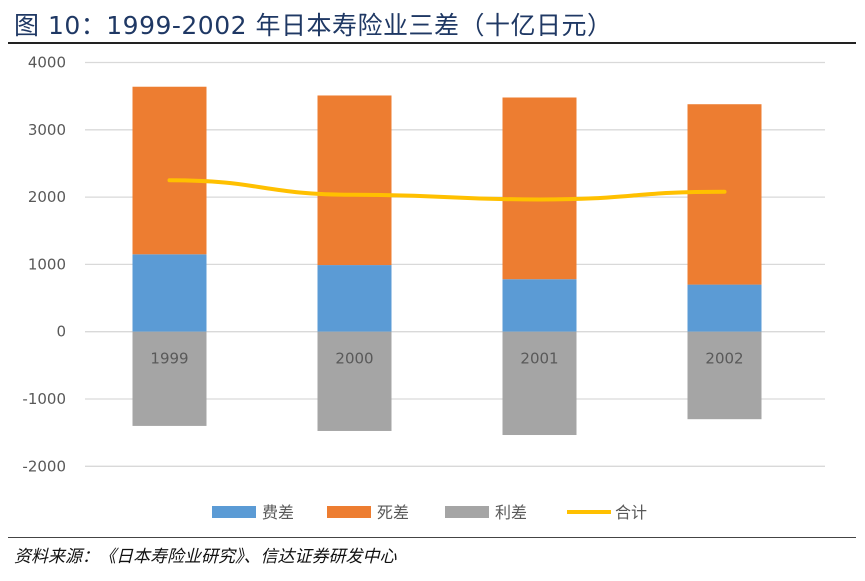  What do you see at coordinates (539, 305) in the screenshot?
I see `bar-费差-2001` at bounding box center [539, 305].